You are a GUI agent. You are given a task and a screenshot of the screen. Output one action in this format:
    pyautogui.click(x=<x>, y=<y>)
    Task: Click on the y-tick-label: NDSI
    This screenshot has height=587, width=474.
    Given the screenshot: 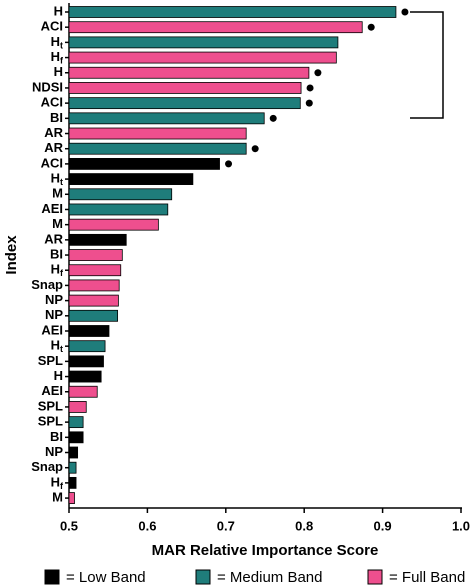 What is the action you would take?
    pyautogui.click(x=47, y=86)
    